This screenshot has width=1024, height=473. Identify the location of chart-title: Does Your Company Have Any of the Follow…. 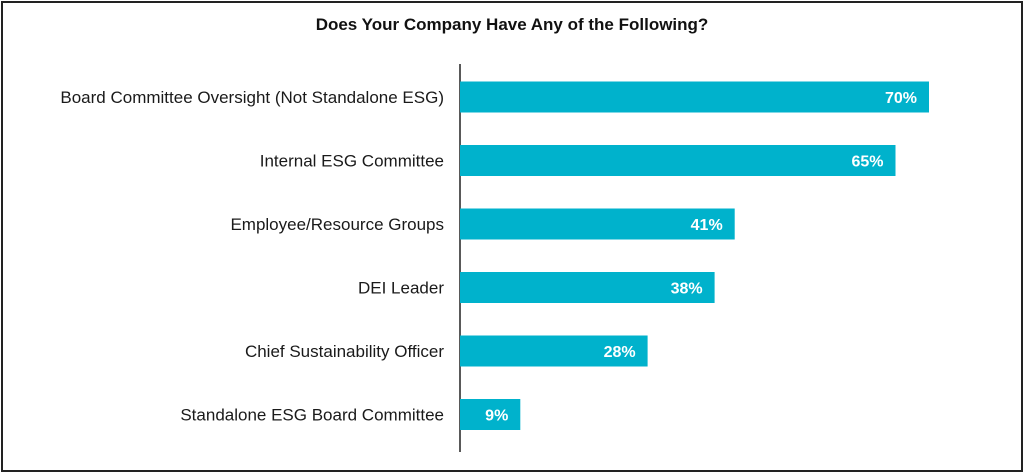
(512, 24).